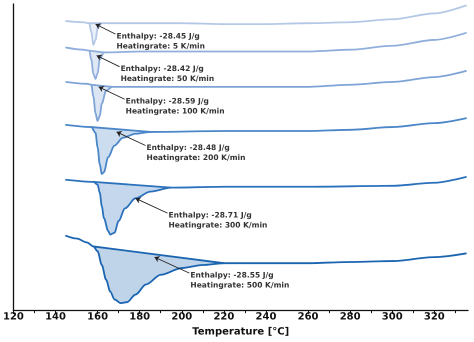 This screenshot has width=474, height=342. What do you see at coordinates (266, 317) in the screenshot?
I see `x-tick-label: 240` at bounding box center [266, 317].